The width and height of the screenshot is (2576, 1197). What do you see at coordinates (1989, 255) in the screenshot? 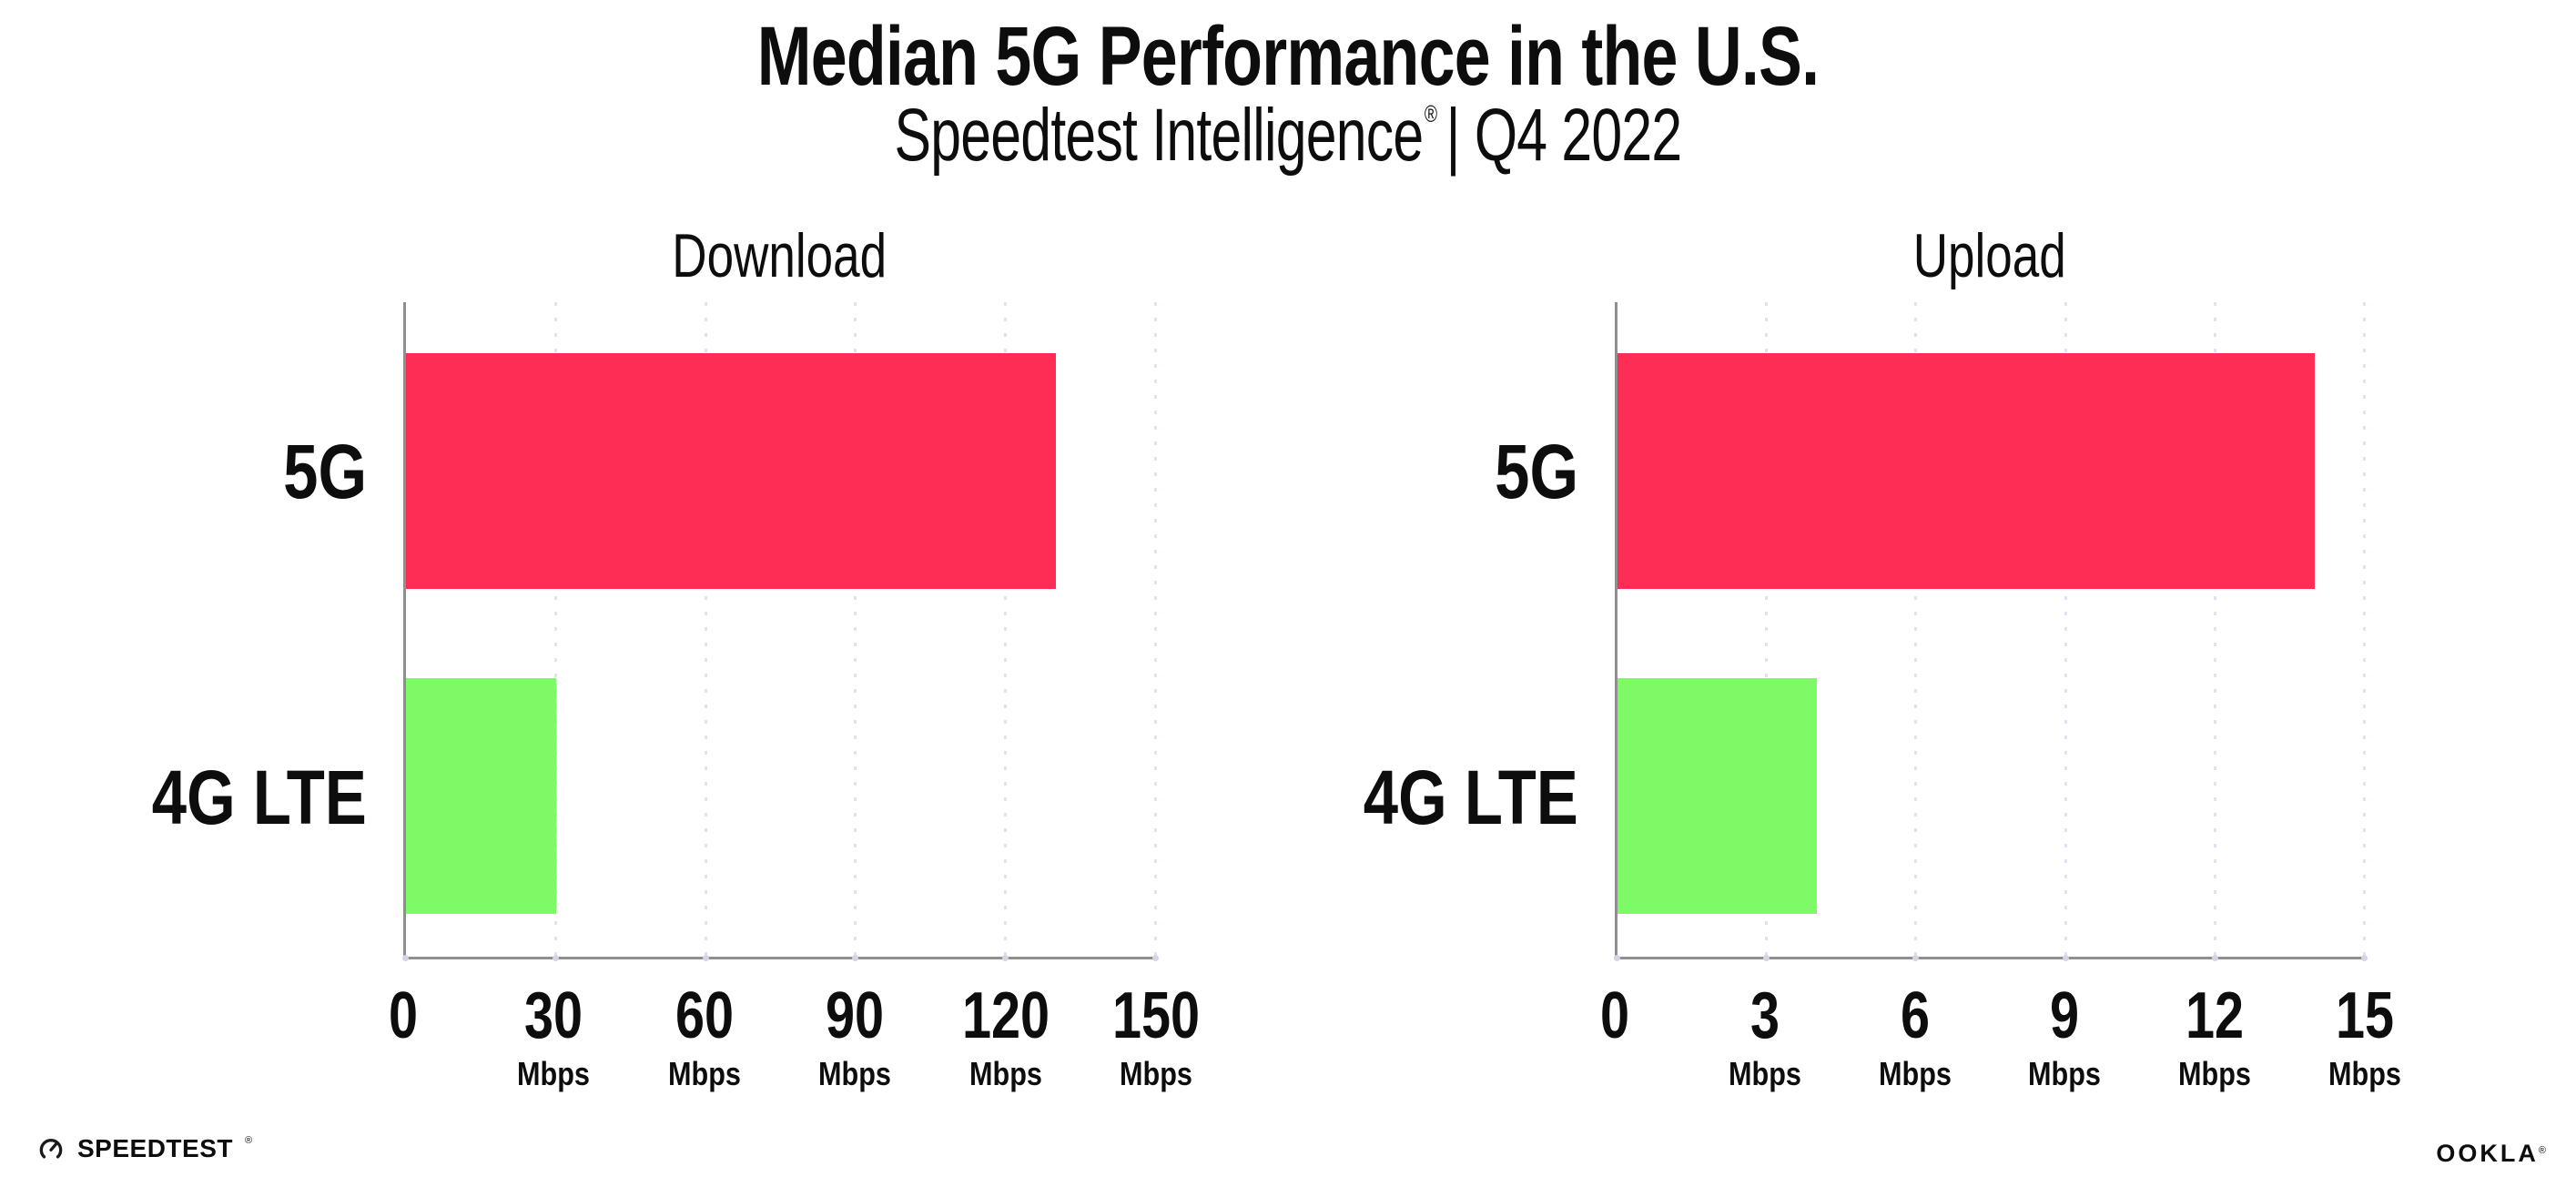
I see `upload-chart-title: Upload` at bounding box center [1989, 255].